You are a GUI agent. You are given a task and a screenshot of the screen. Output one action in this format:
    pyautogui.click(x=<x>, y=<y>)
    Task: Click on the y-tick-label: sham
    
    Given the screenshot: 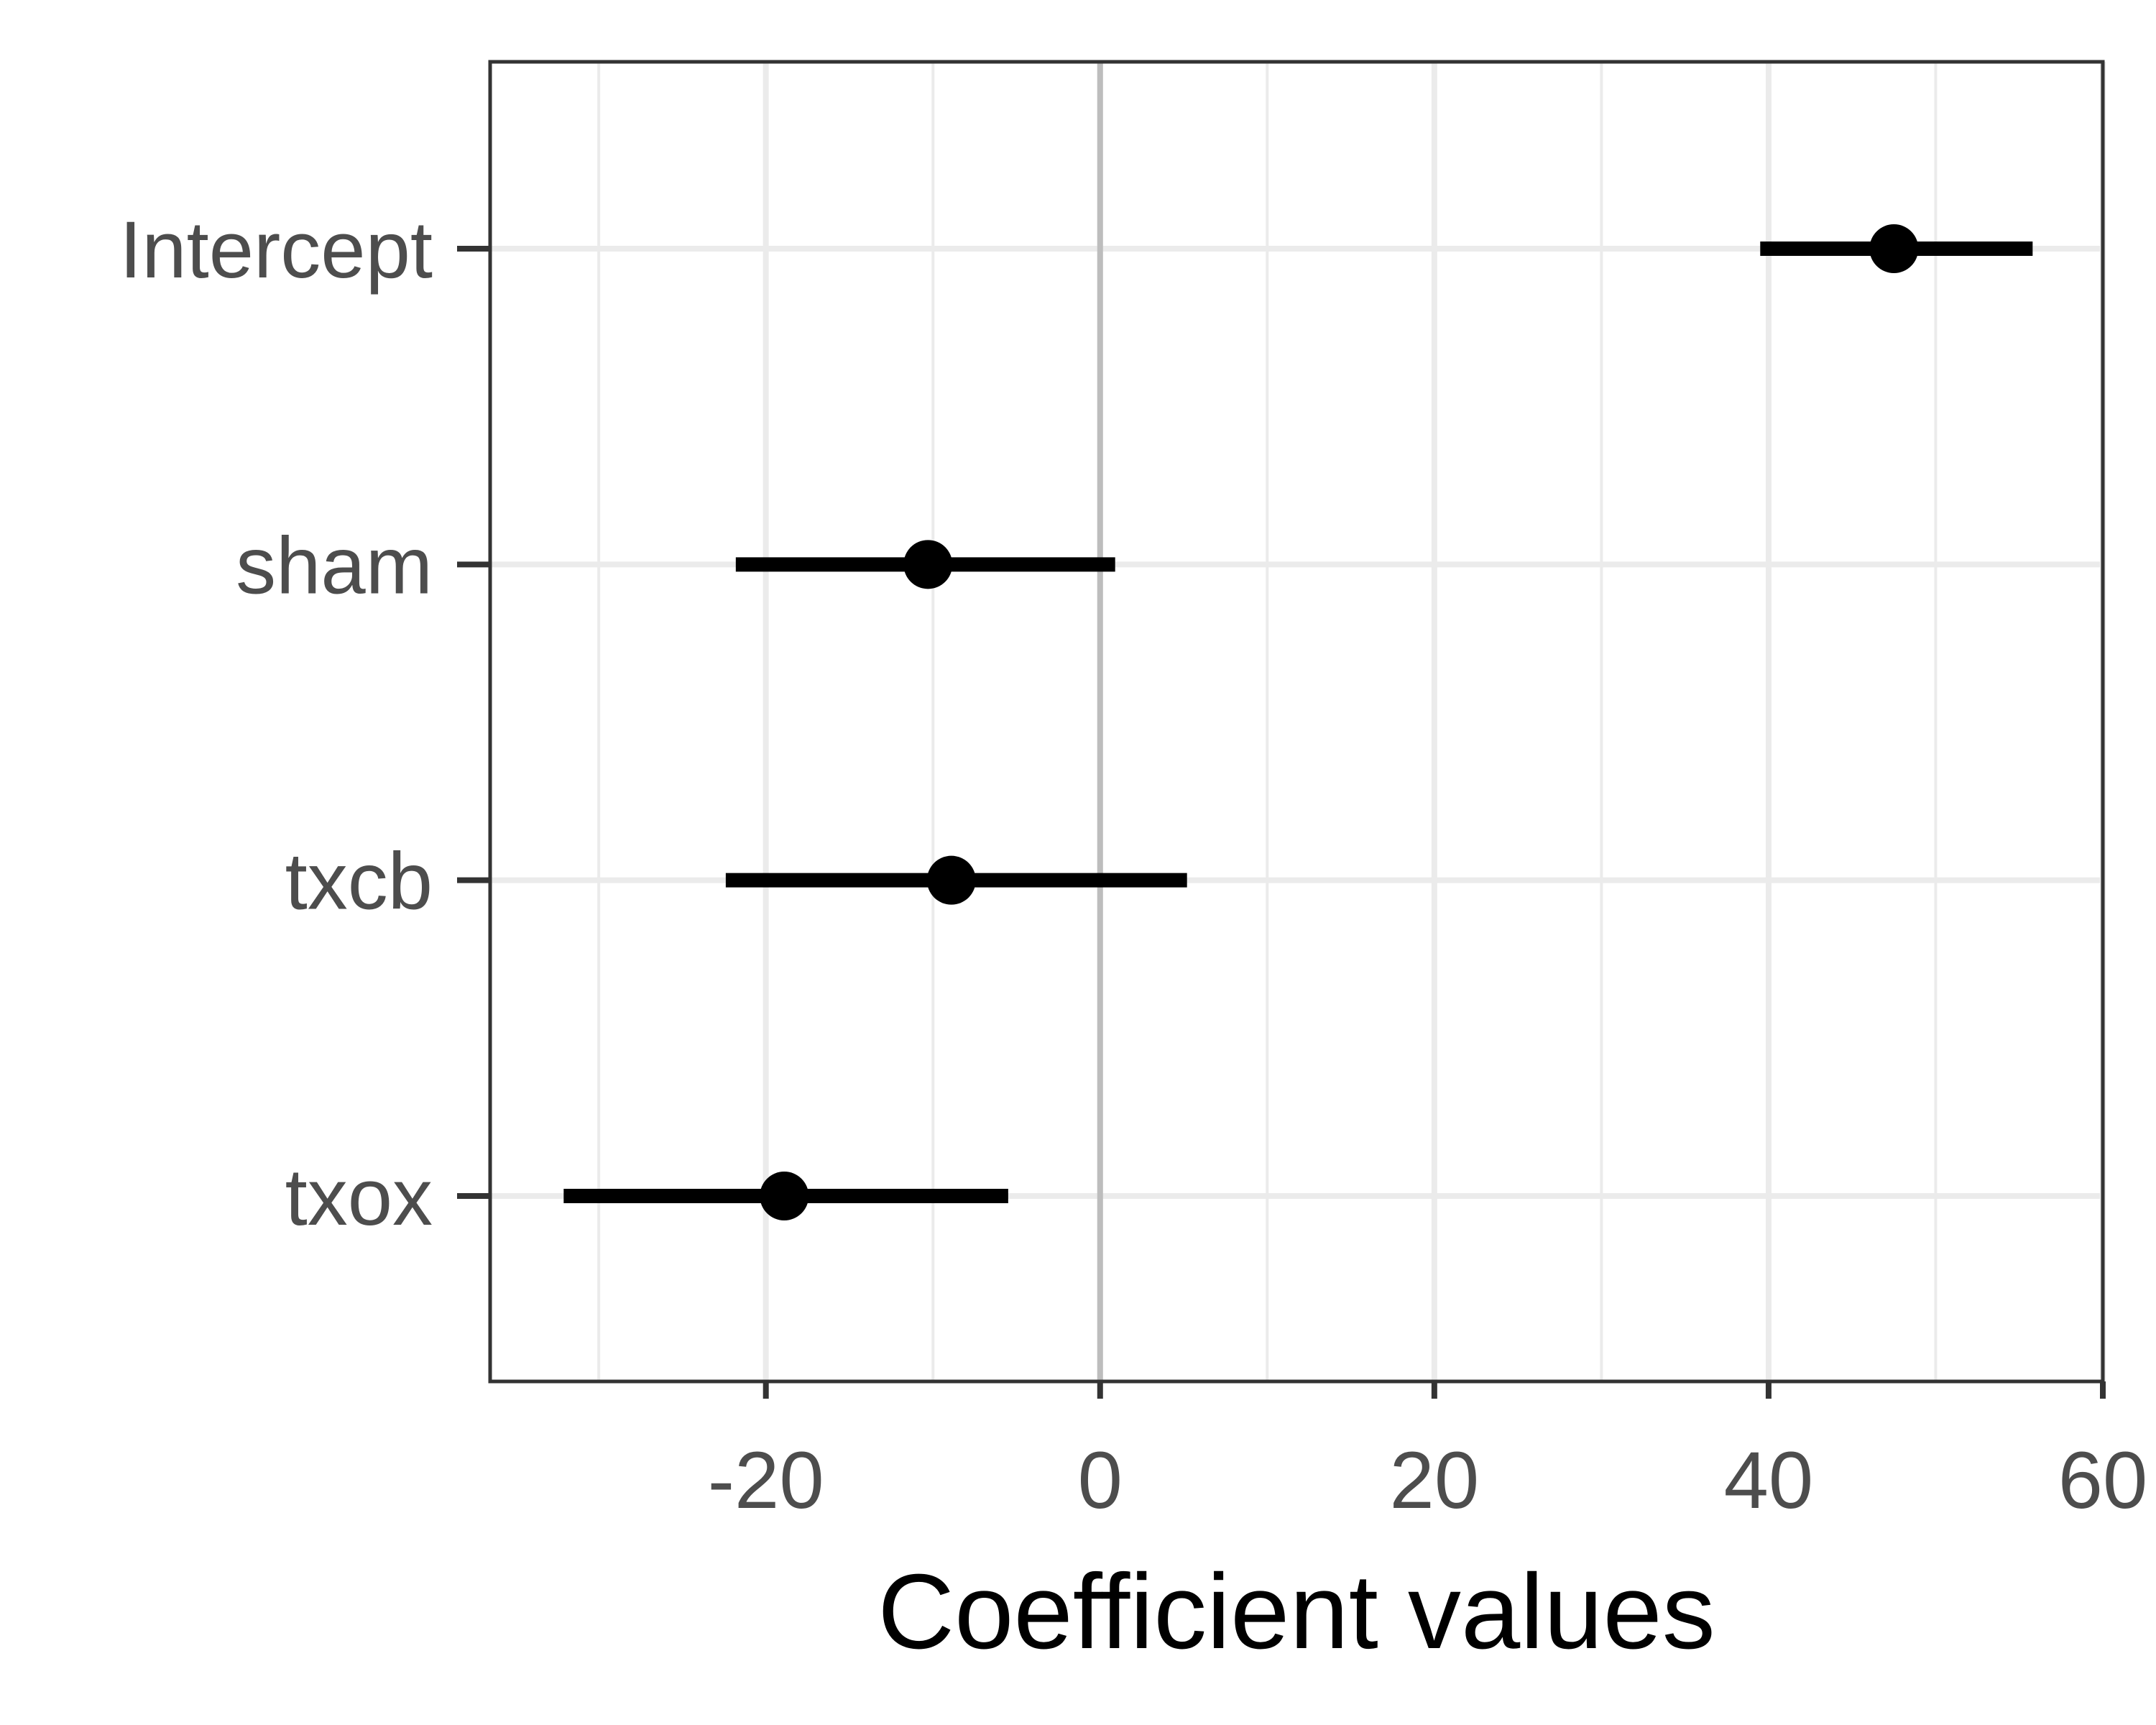 What is the action you would take?
    pyautogui.click(x=334, y=565)
    